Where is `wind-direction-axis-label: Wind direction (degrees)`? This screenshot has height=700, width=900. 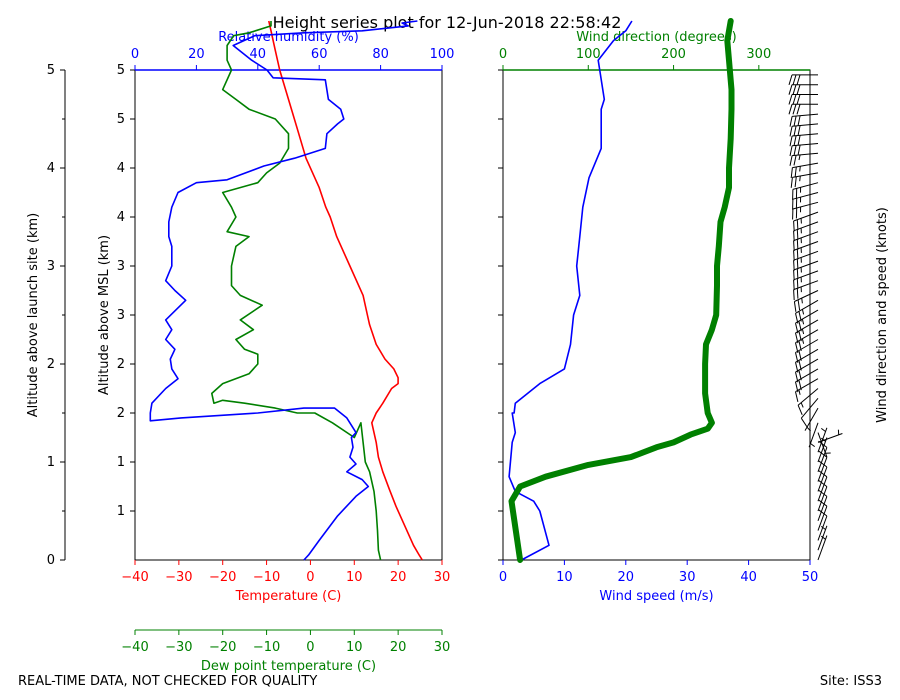
wind-direction-axis-label: Wind direction (degrees) is located at coordinates (656, 37).